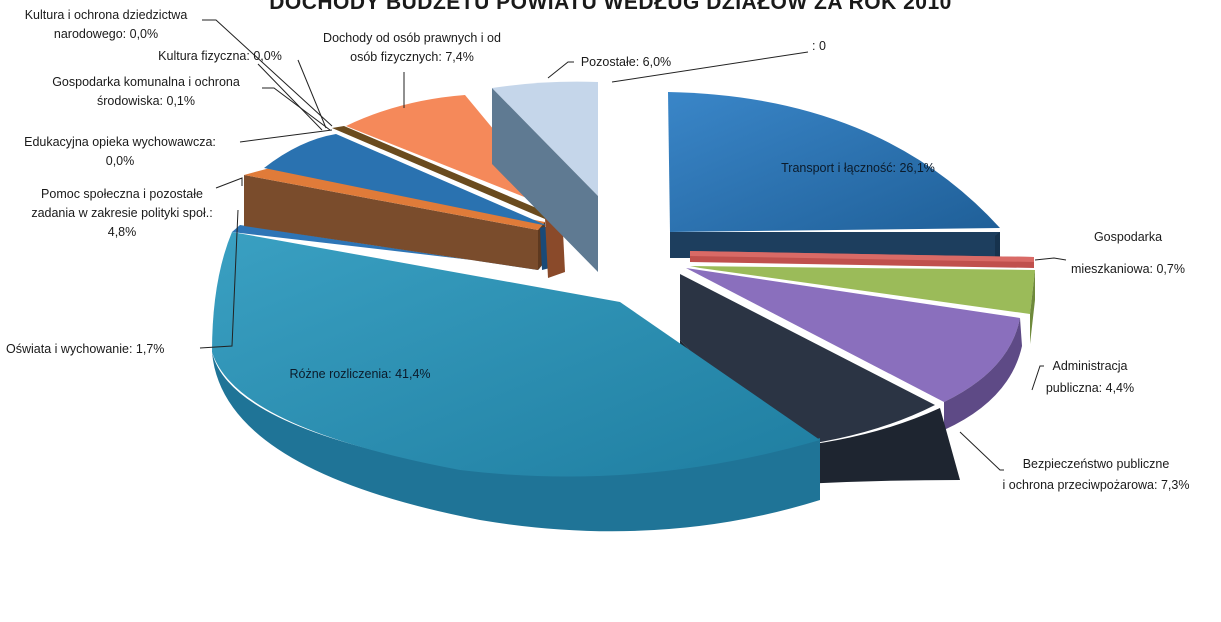 This screenshot has height=622, width=1221. I want to click on slice-administracja, so click(854, 349).